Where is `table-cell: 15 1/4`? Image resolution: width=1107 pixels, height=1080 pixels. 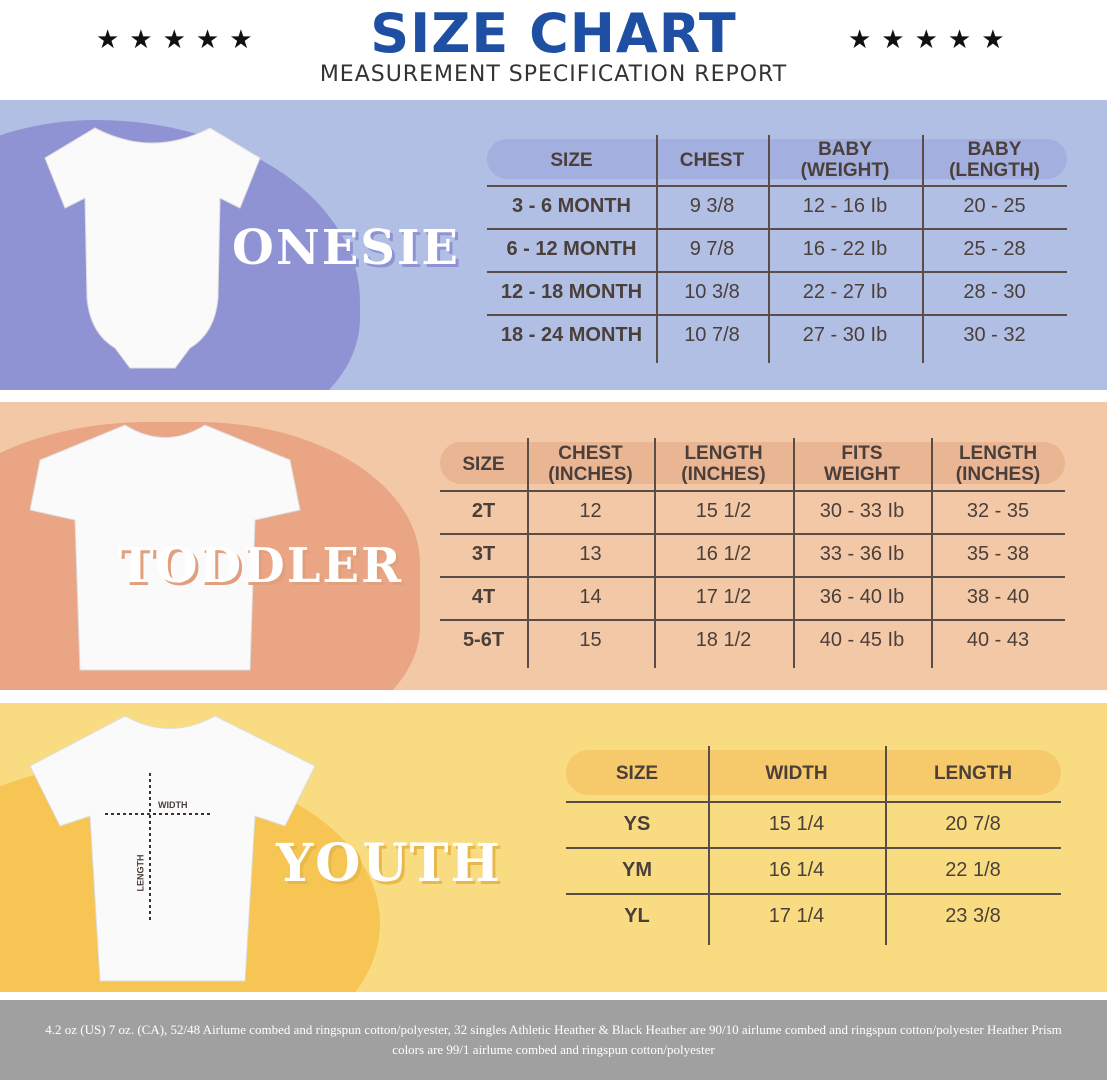
table-cell: 15 1/4 is located at coordinates (796, 823).